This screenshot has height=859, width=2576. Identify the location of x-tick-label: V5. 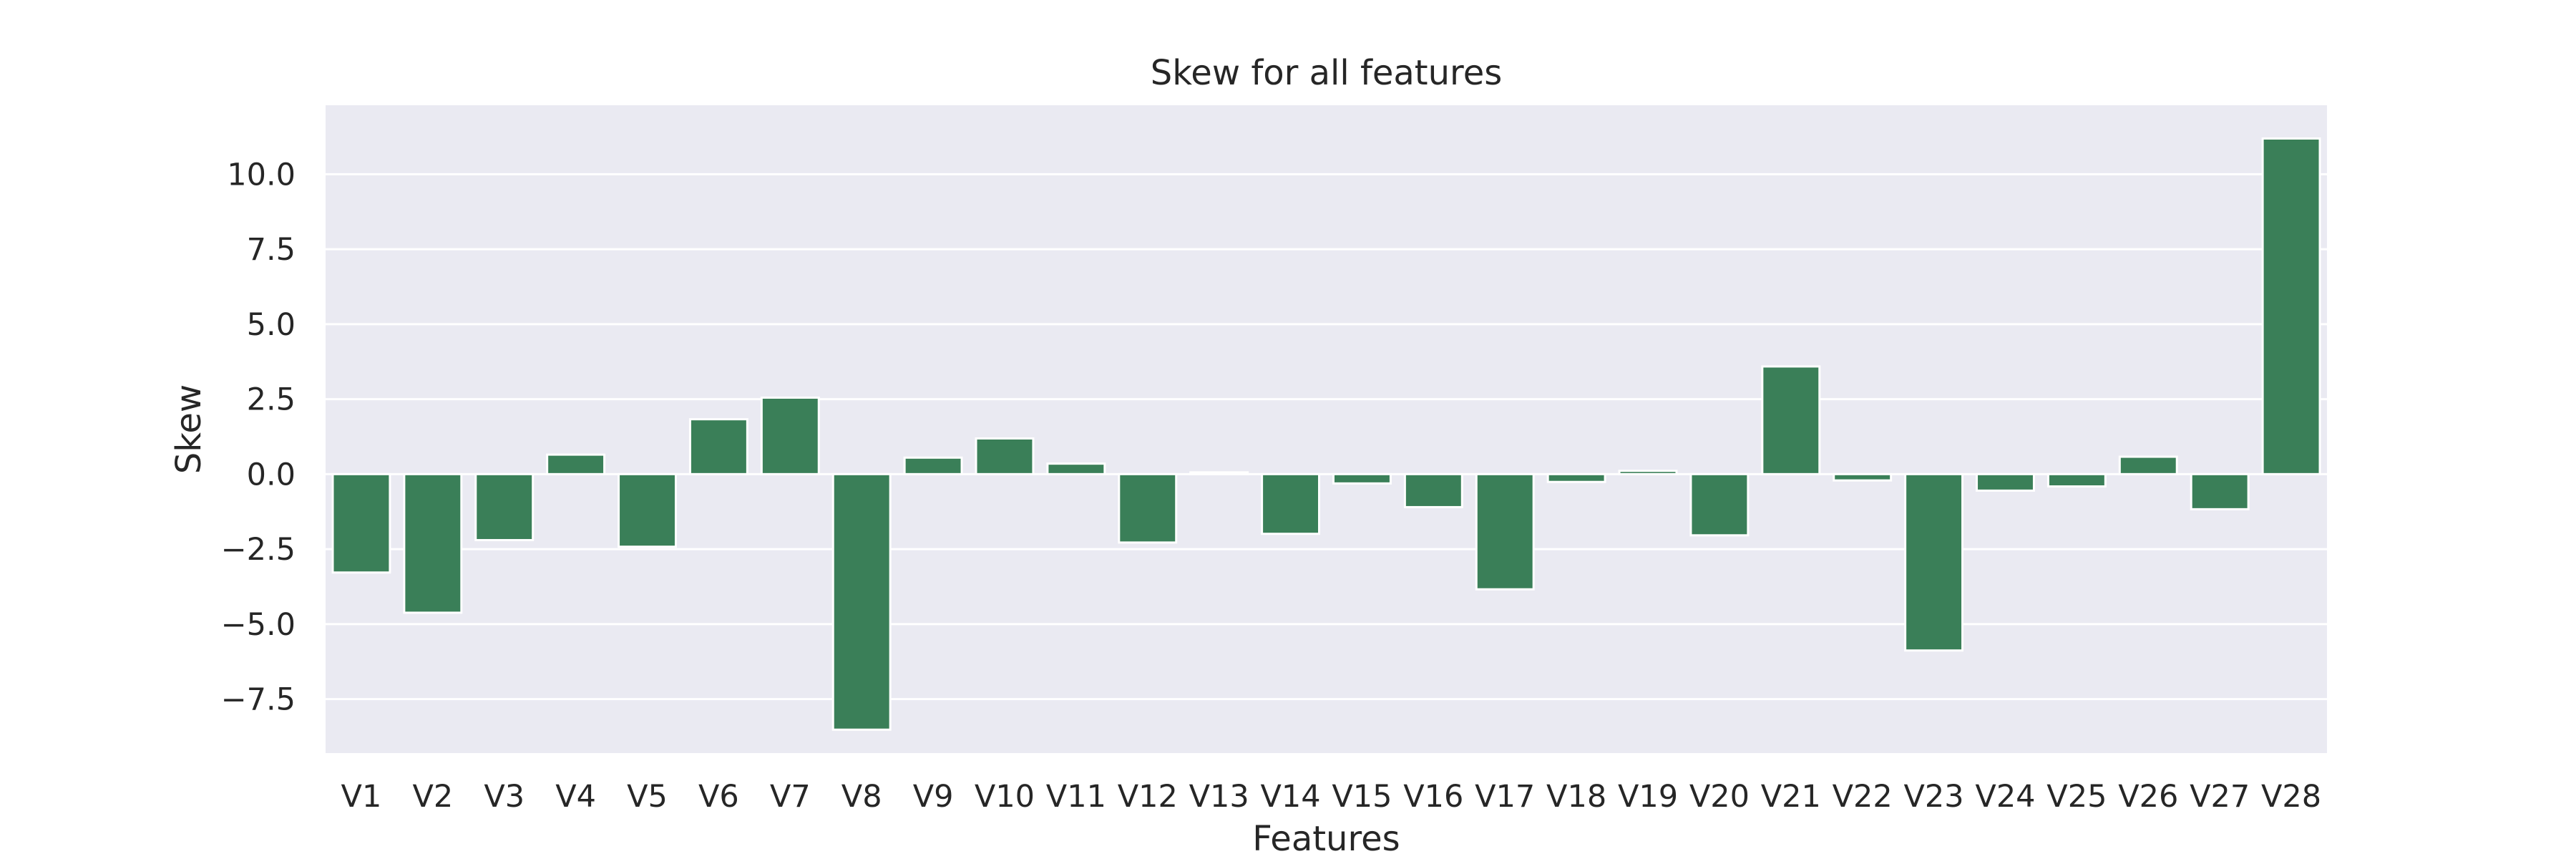
(647, 797).